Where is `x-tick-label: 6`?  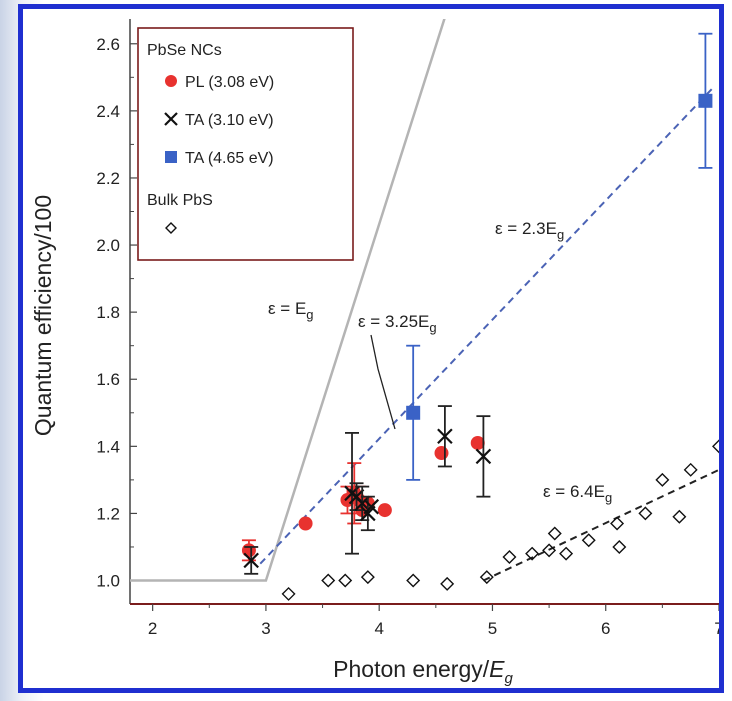 x-tick-label: 6 is located at coordinates (605, 628).